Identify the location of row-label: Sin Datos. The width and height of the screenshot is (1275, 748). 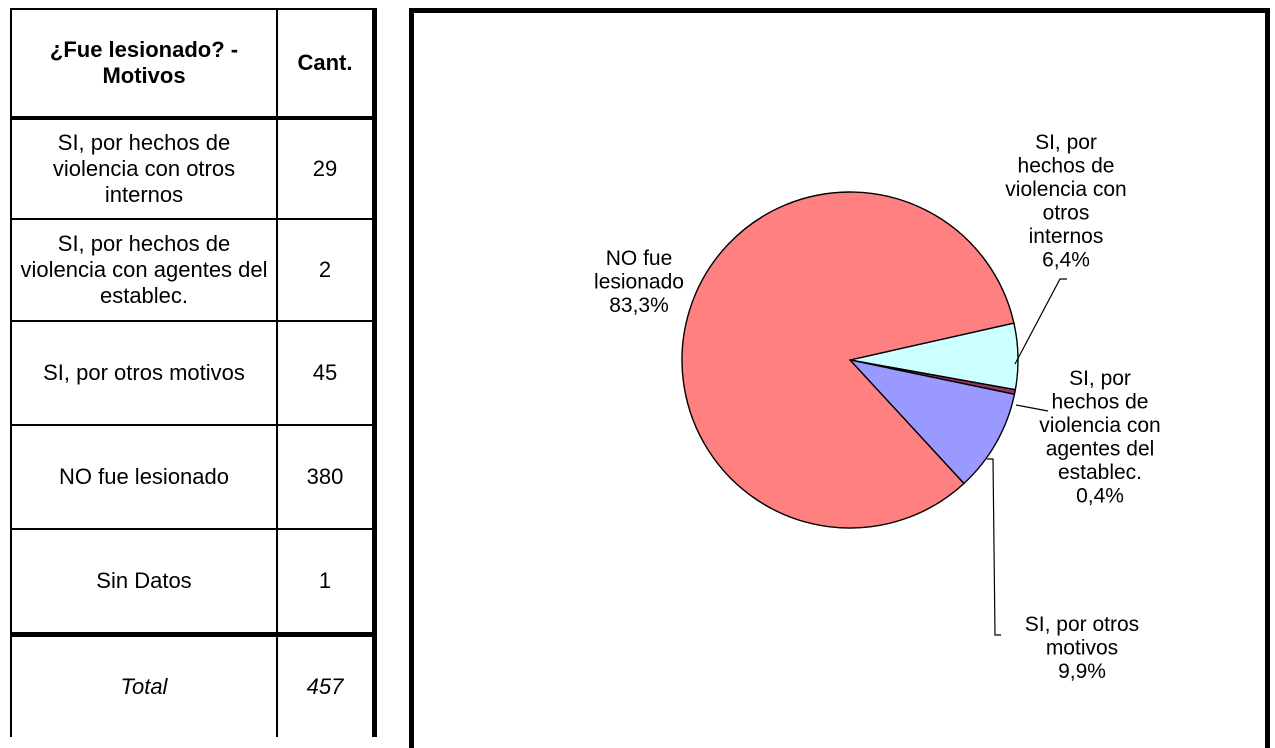
(144, 582).